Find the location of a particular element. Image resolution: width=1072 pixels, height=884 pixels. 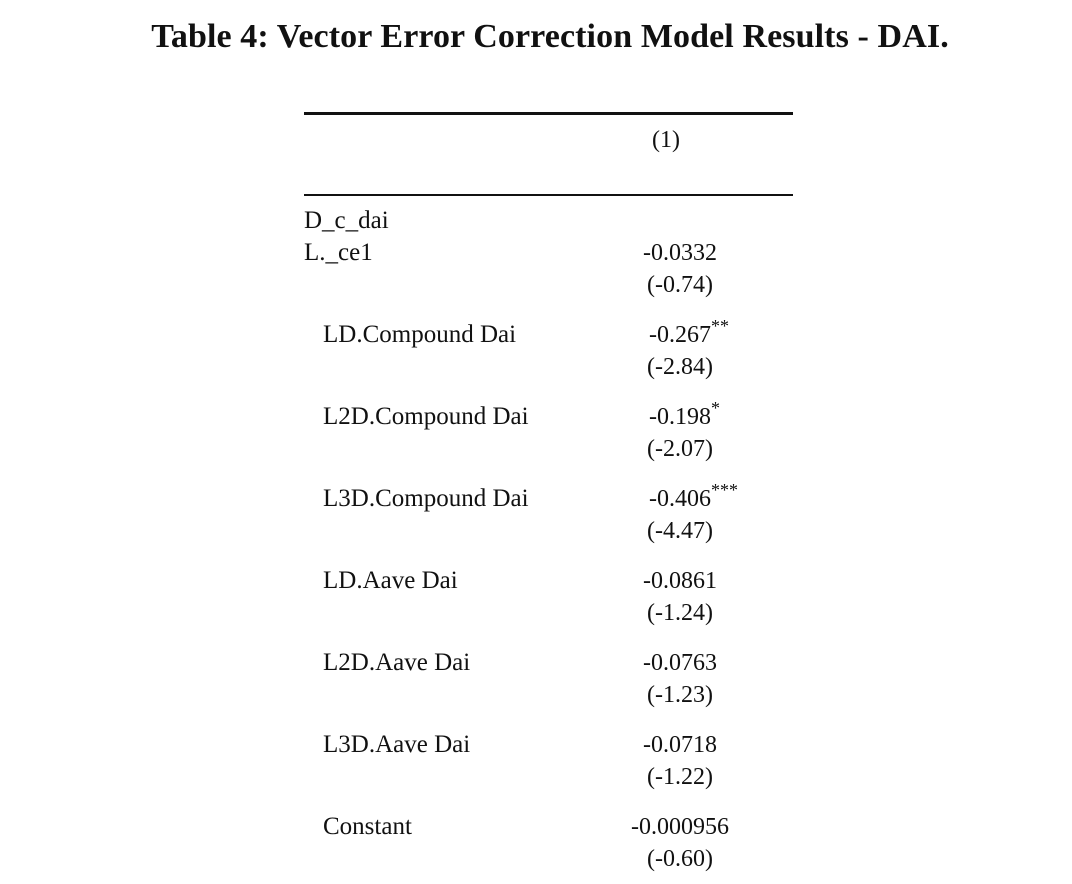

row-label: LD.Aave Dai is located at coordinates (390, 580).